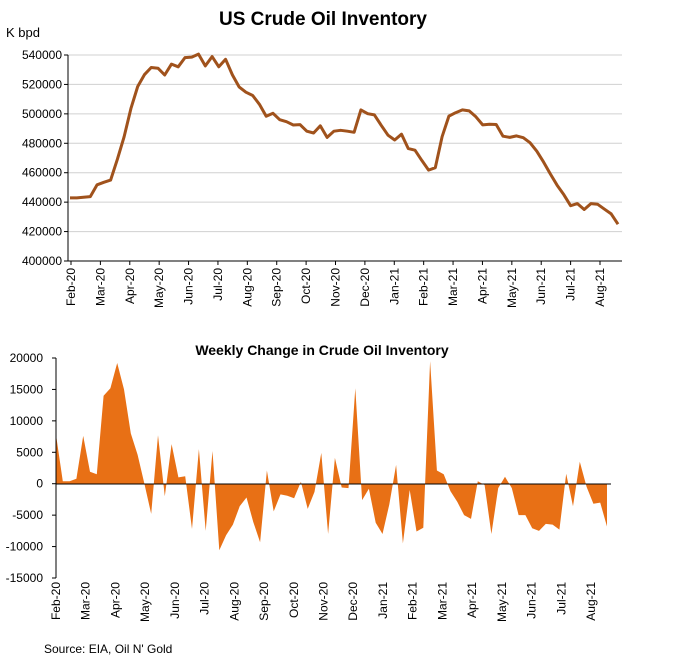  I want to click on chart1-x-tick-label: May-21, so click(512, 288).